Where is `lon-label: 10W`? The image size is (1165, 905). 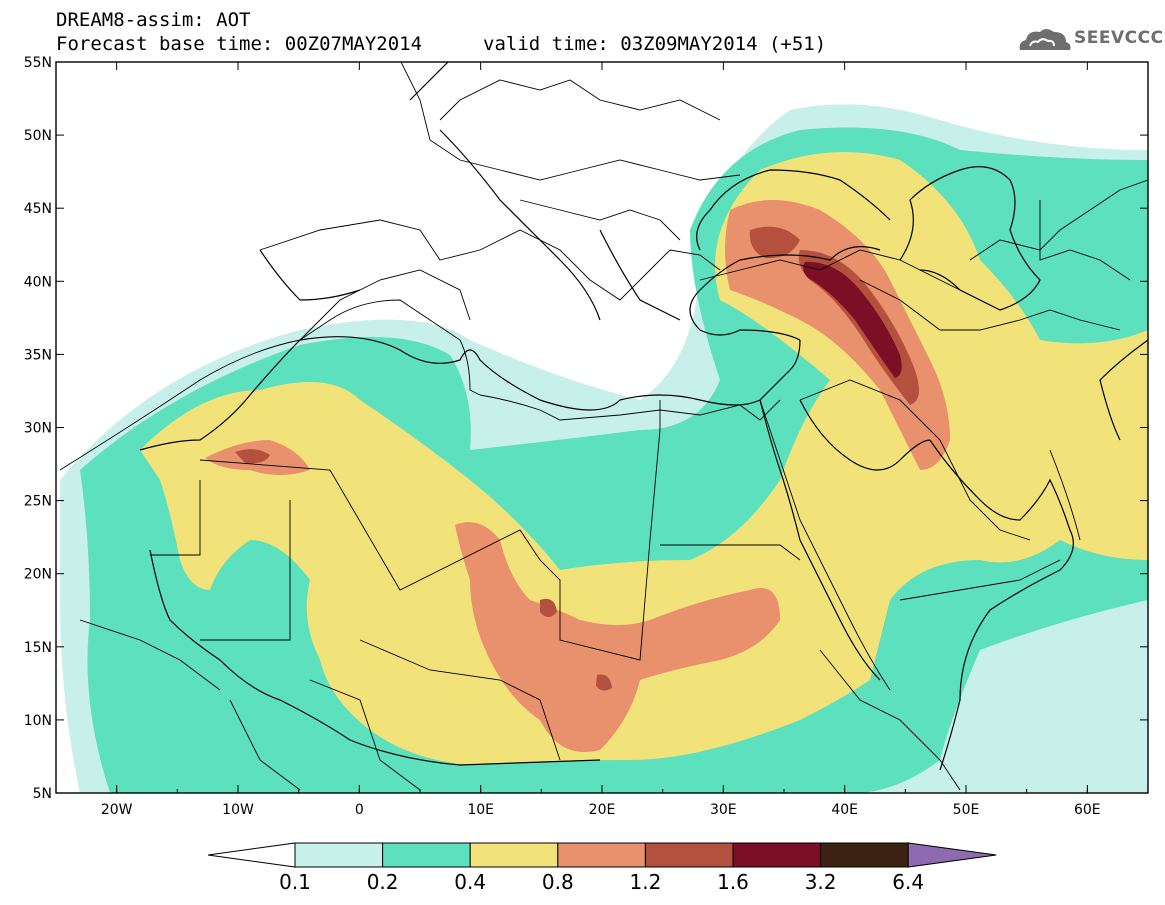 lon-label: 10W is located at coordinates (238, 810).